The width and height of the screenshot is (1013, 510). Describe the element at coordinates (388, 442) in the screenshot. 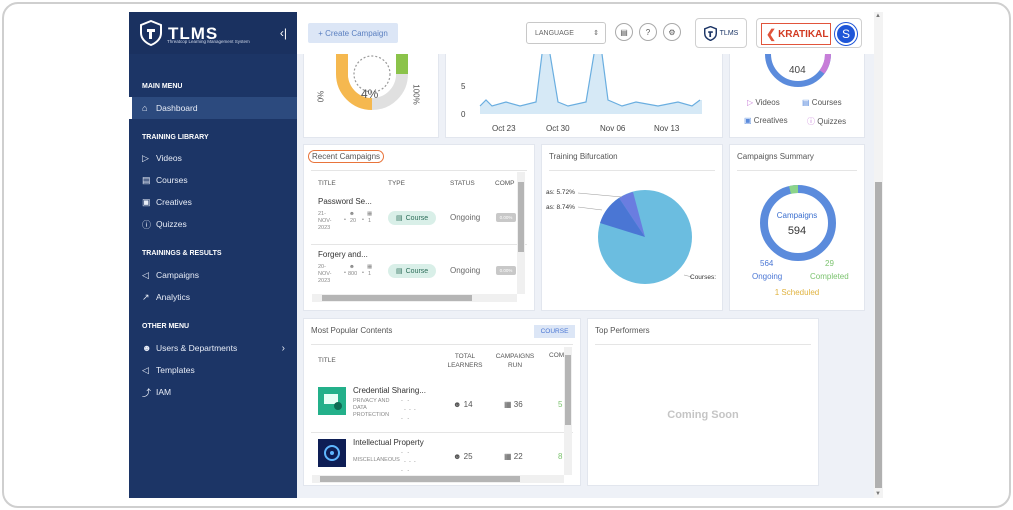

I see `content-title: Intellectual Property` at that location.